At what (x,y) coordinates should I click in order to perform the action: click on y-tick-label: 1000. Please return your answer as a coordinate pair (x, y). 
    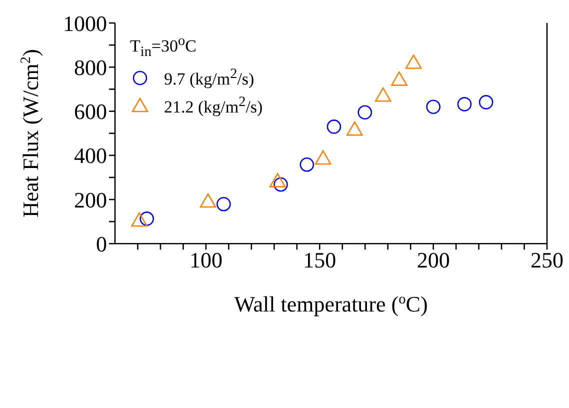
    Looking at the image, I should click on (85, 23).